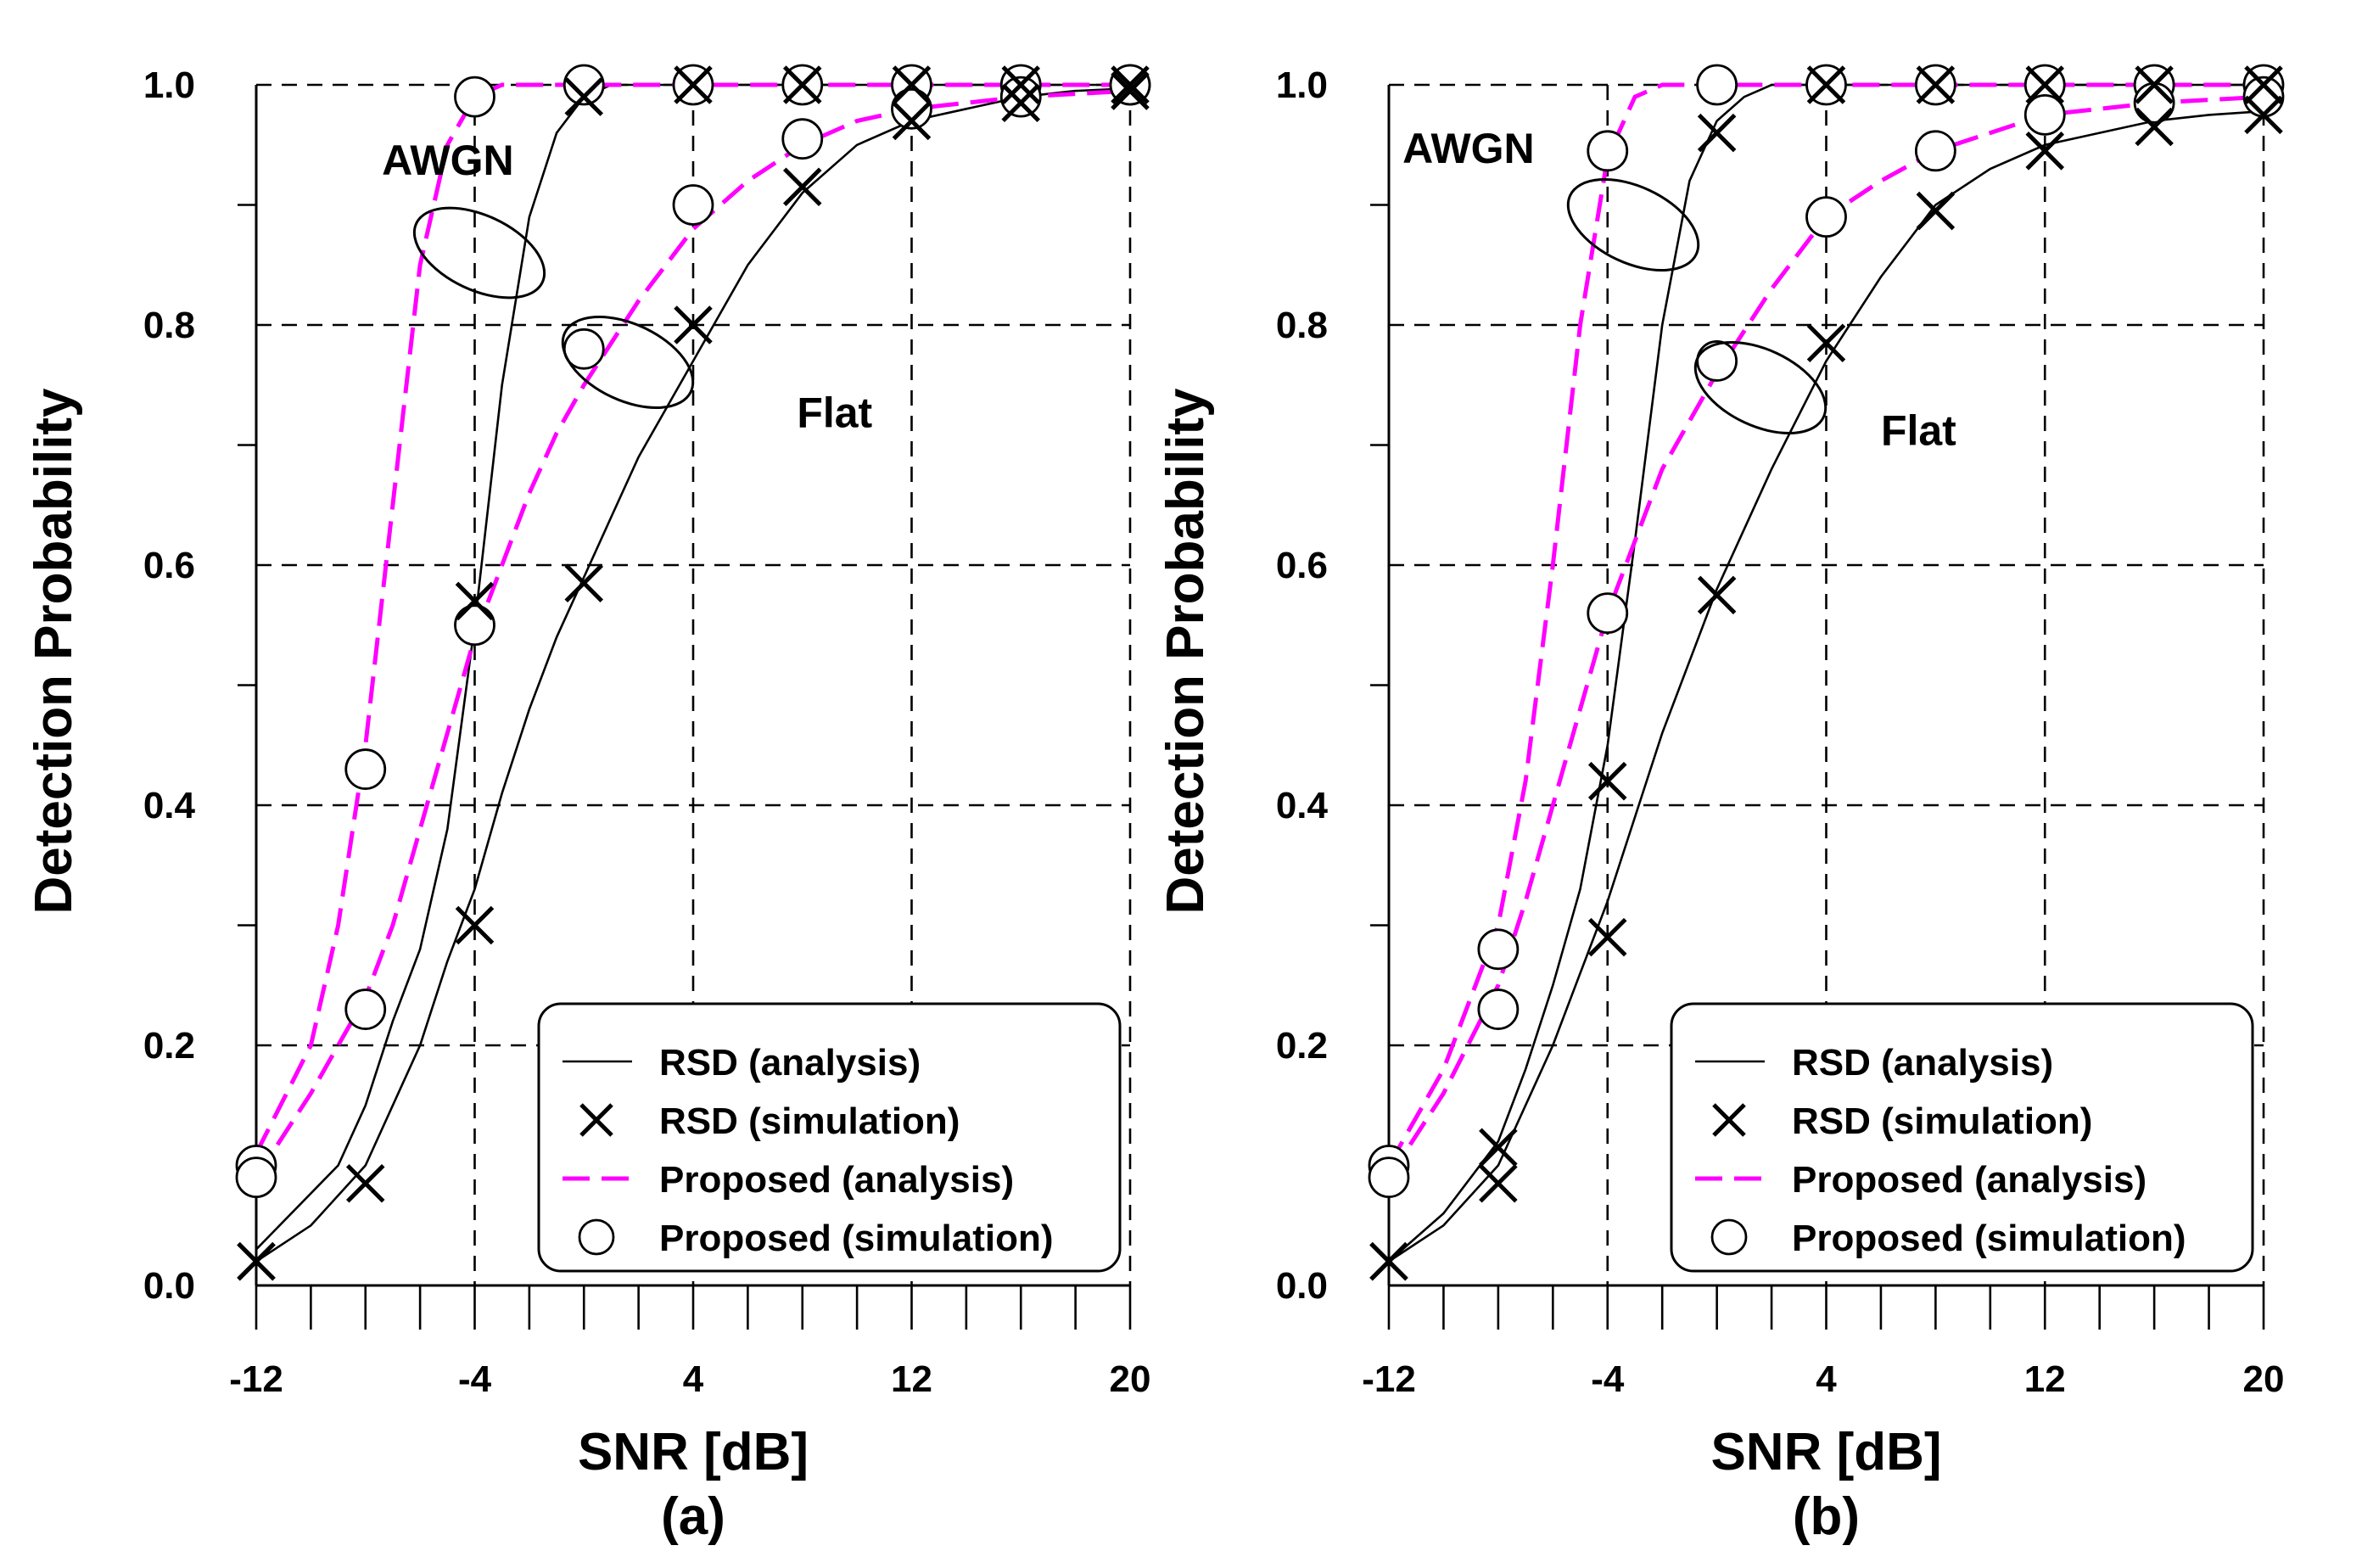 The image size is (2362, 1568). I want to click on y-tick-label: 1.0, so click(169, 85).